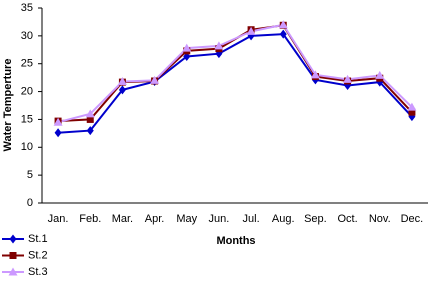 The width and height of the screenshot is (432, 282). What do you see at coordinates (27, 8) in the screenshot?
I see `y-tick-label: 35` at bounding box center [27, 8].